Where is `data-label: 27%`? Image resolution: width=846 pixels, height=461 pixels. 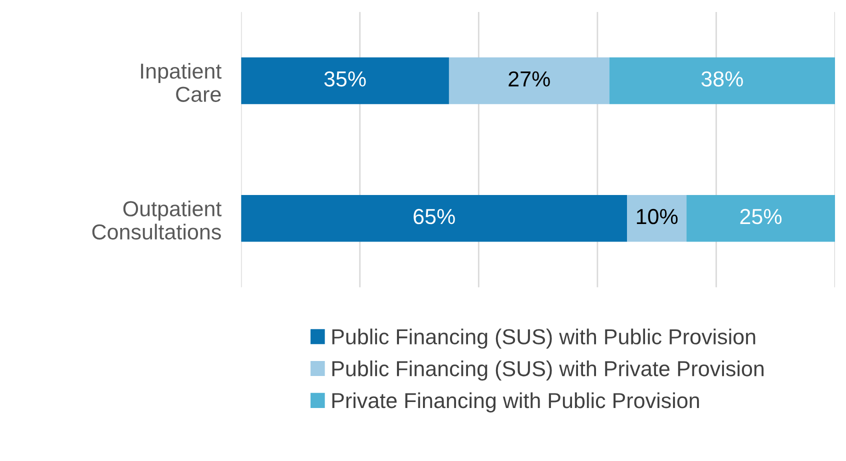 data-label: 27% is located at coordinates (529, 78).